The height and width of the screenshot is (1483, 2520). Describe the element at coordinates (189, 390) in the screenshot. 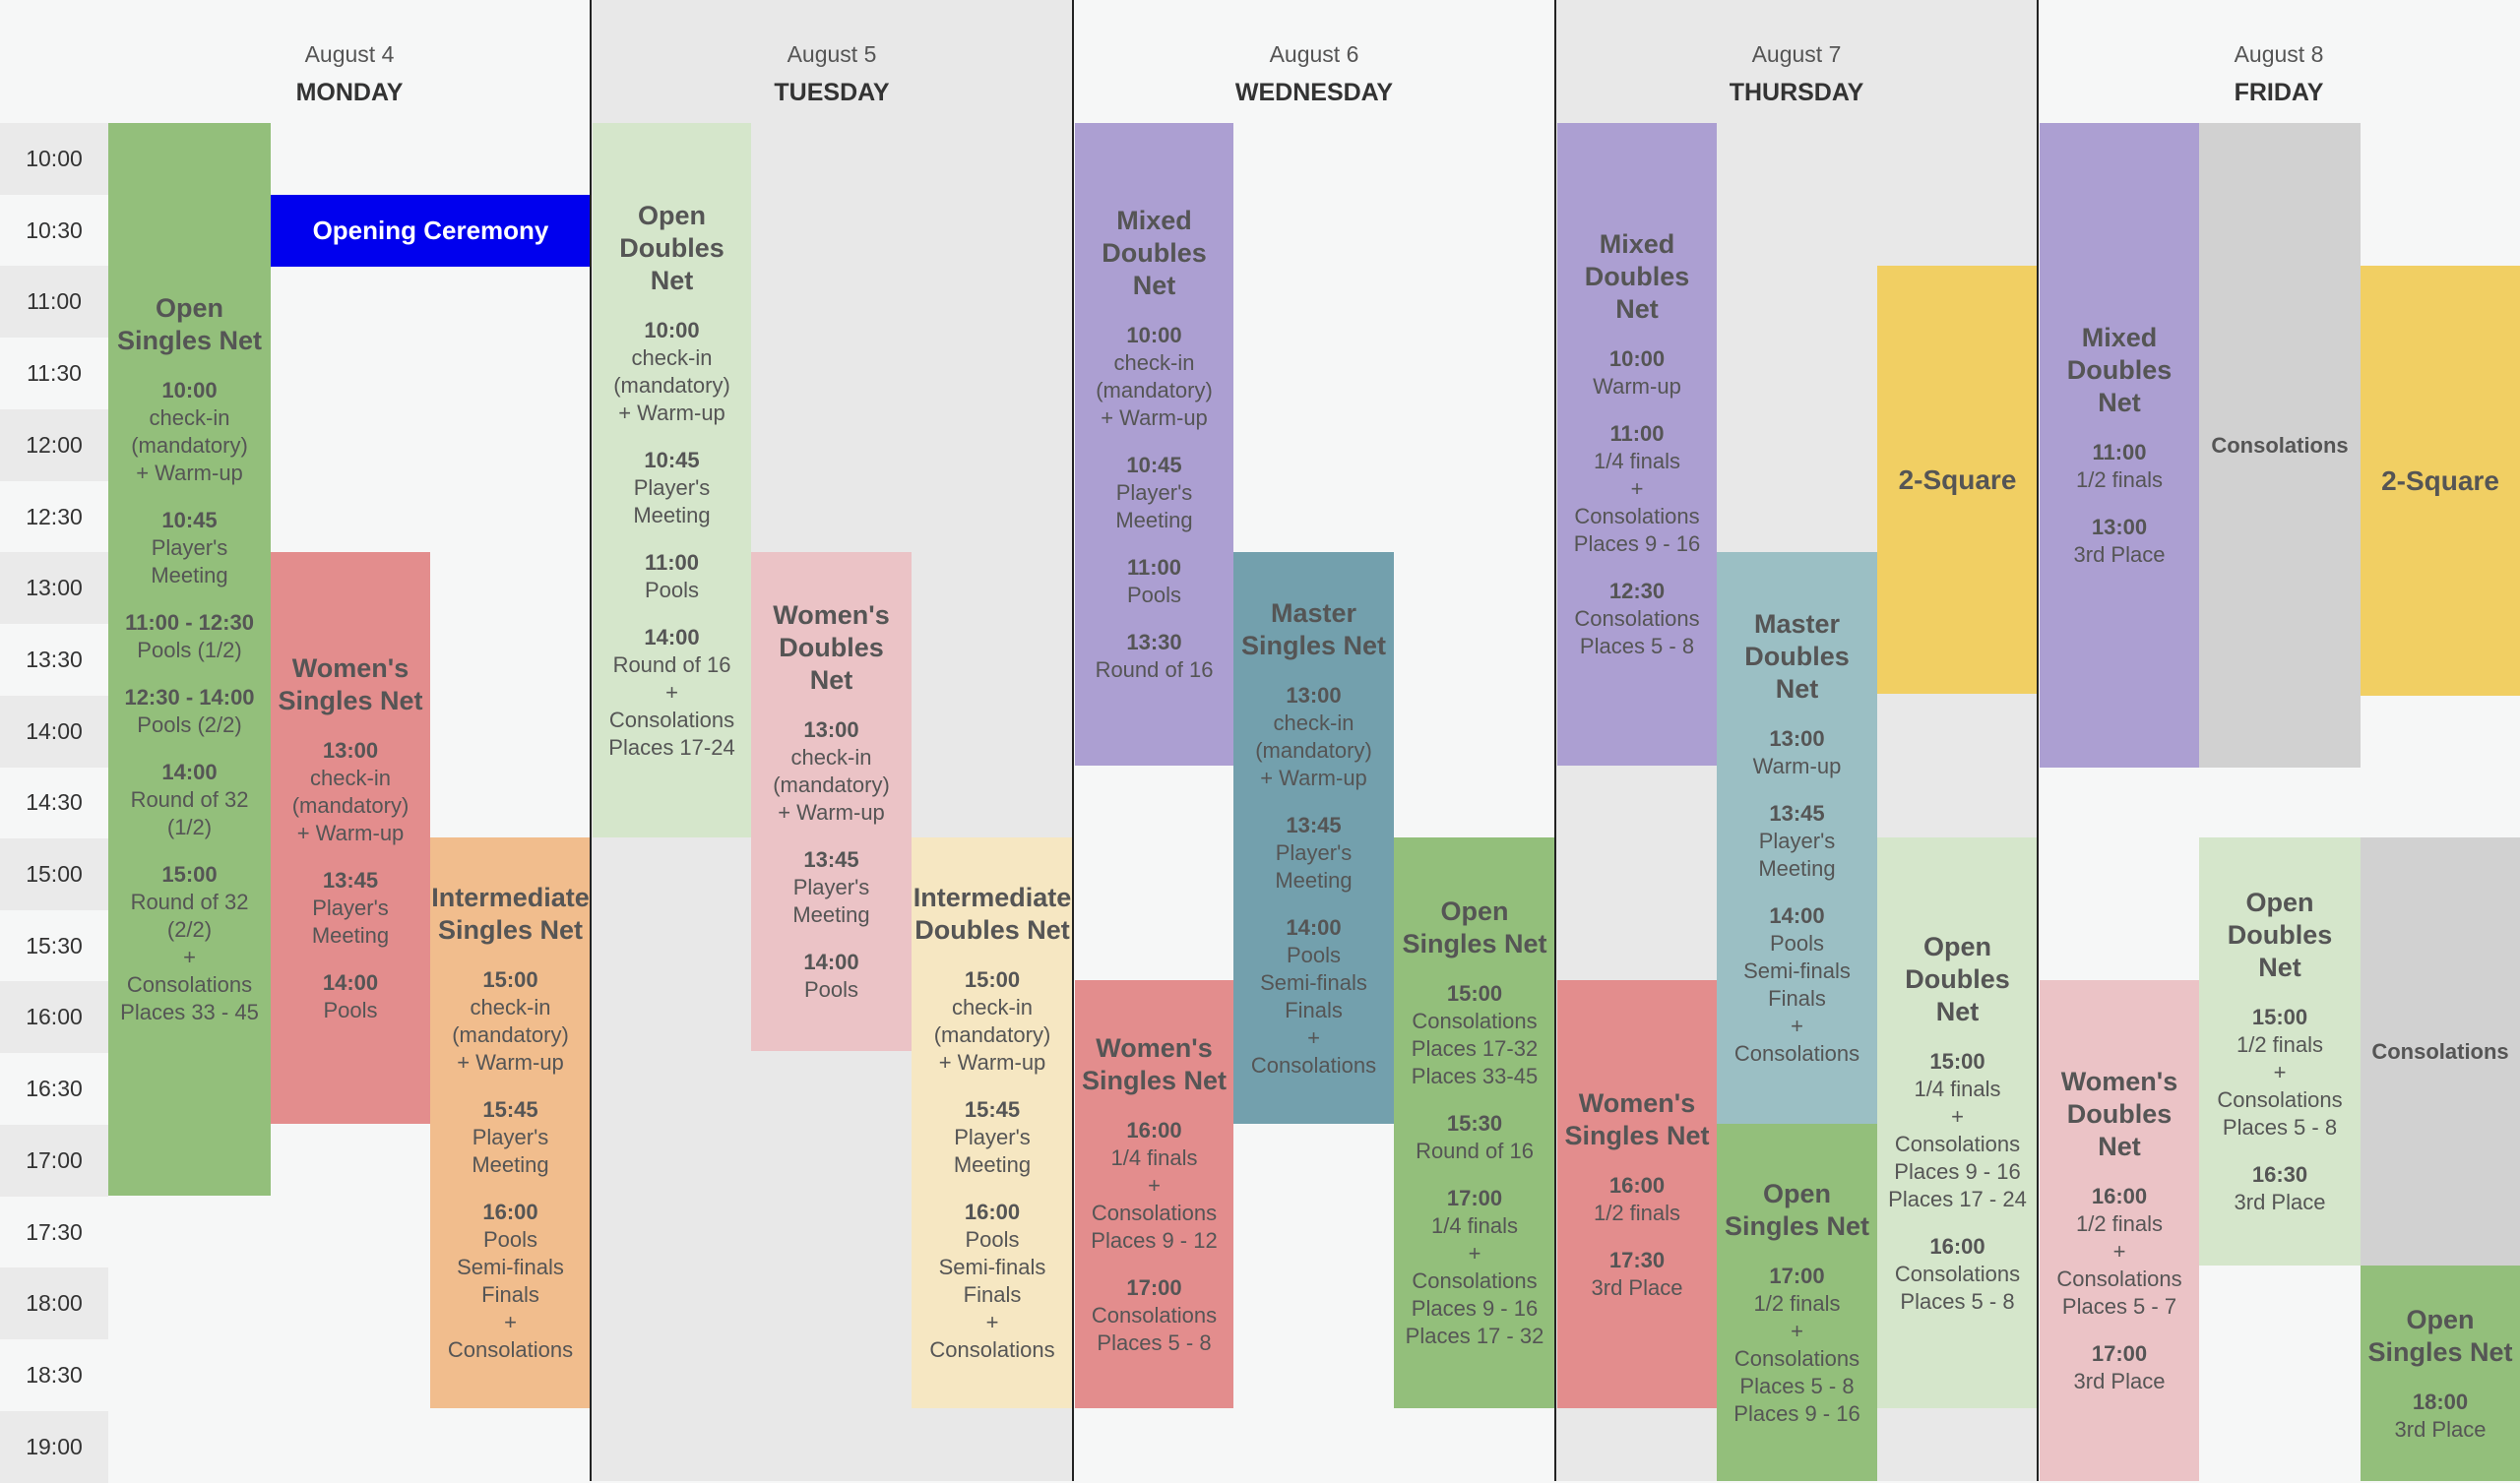

I see `event-time: 10:00` at that location.